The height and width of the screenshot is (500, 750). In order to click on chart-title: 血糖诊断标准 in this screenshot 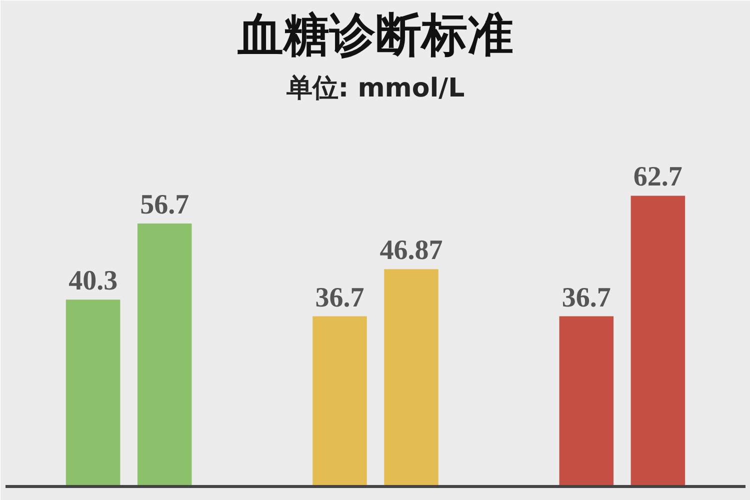, I will do `click(375, 35)`.